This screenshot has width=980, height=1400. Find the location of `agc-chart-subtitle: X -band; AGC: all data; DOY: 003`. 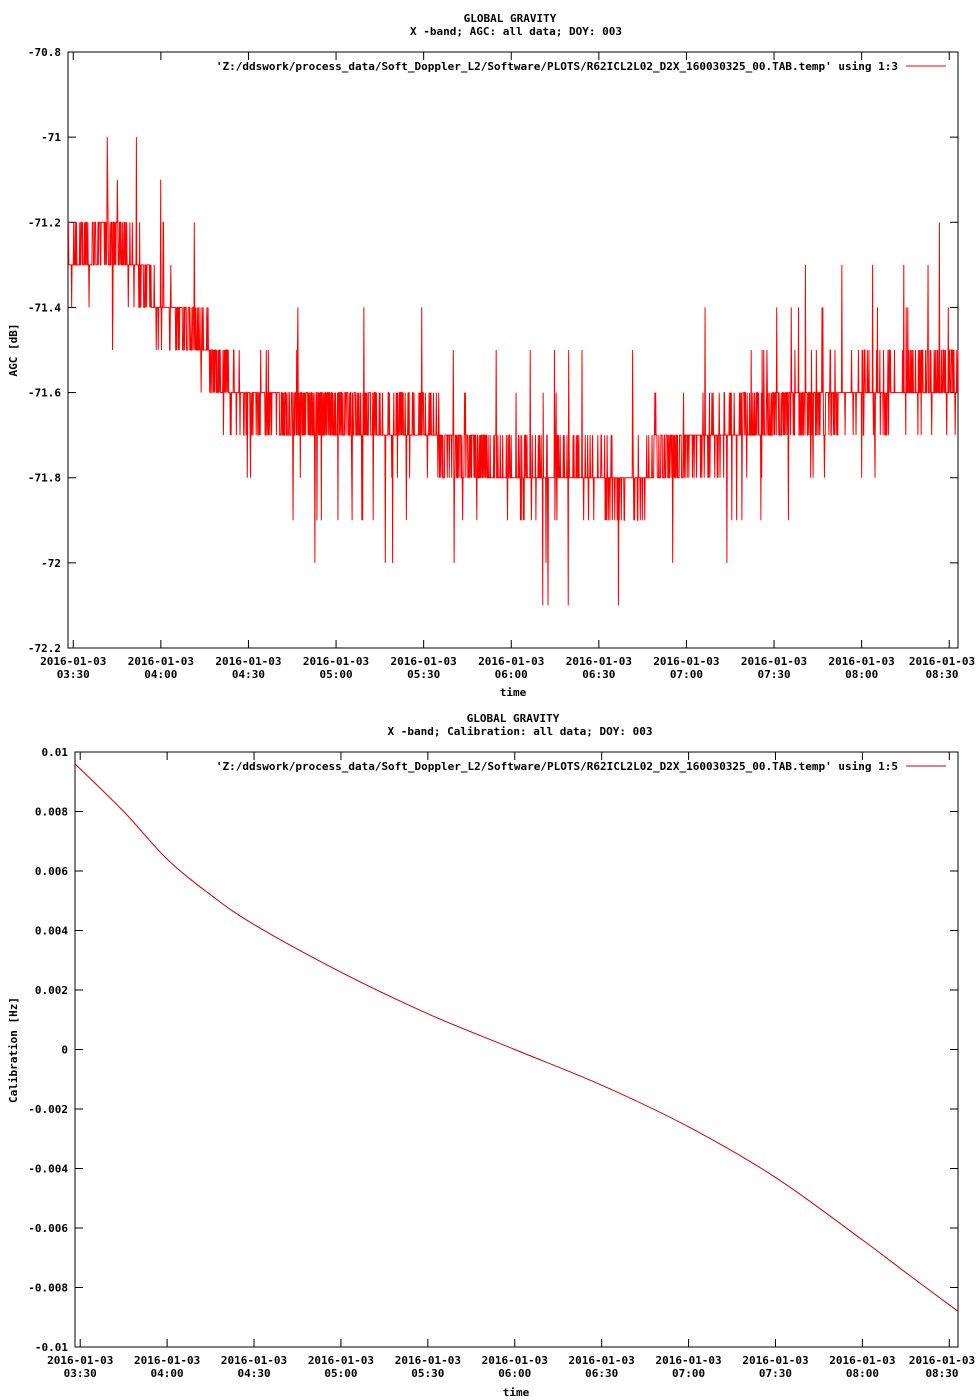

agc-chart-subtitle: X -band; AGC: all data; DOY: 003 is located at coordinates (516, 31).